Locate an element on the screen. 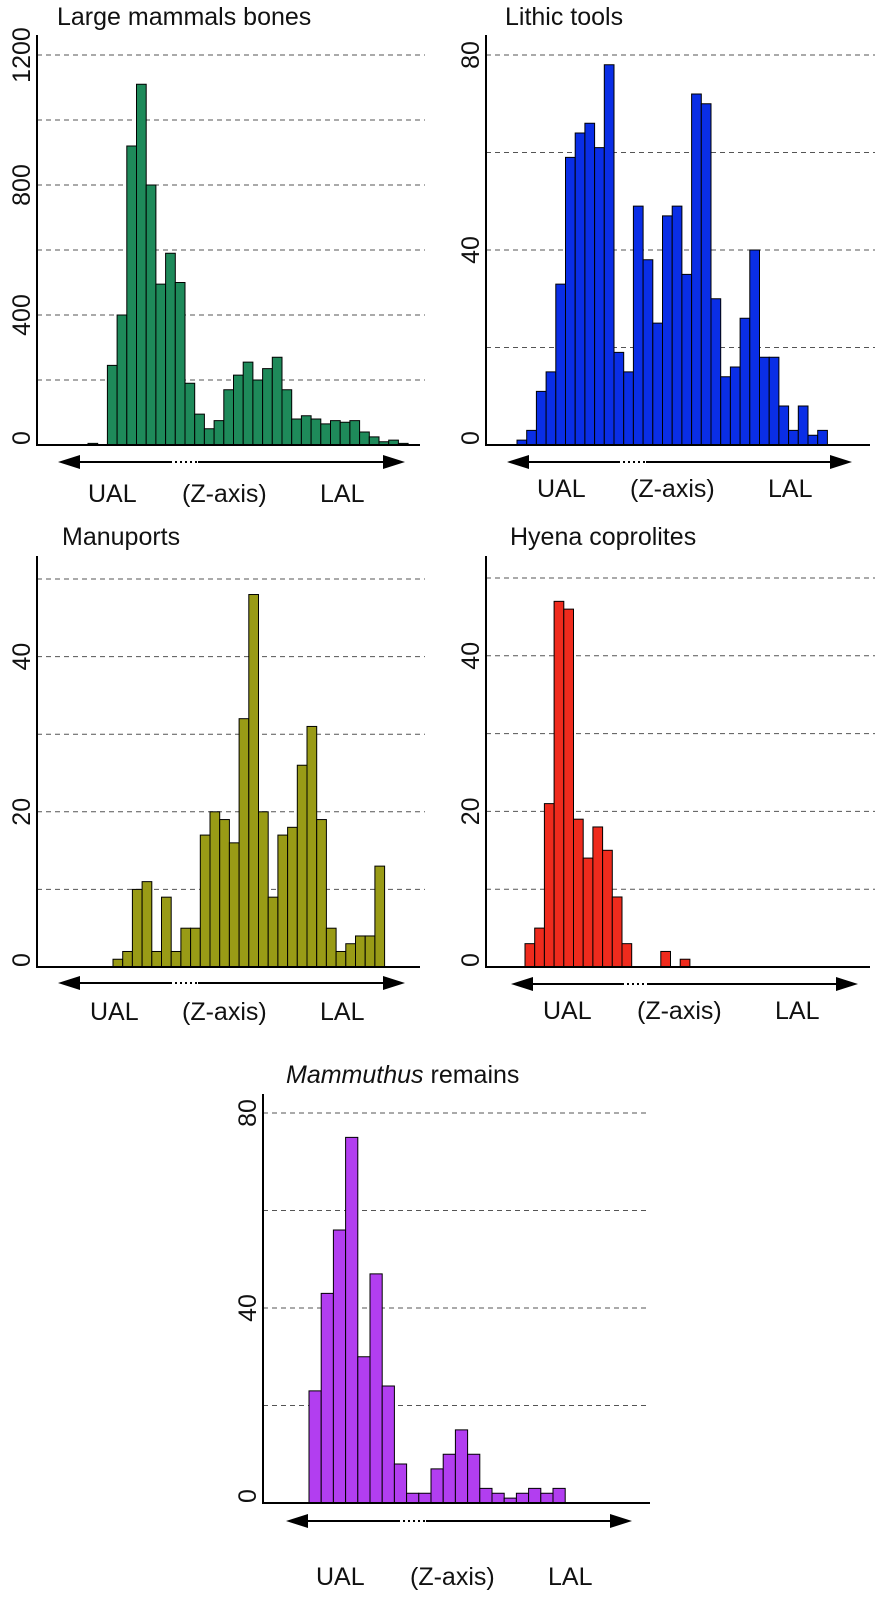  panel-title-rest: remains is located at coordinates (472, 1075).